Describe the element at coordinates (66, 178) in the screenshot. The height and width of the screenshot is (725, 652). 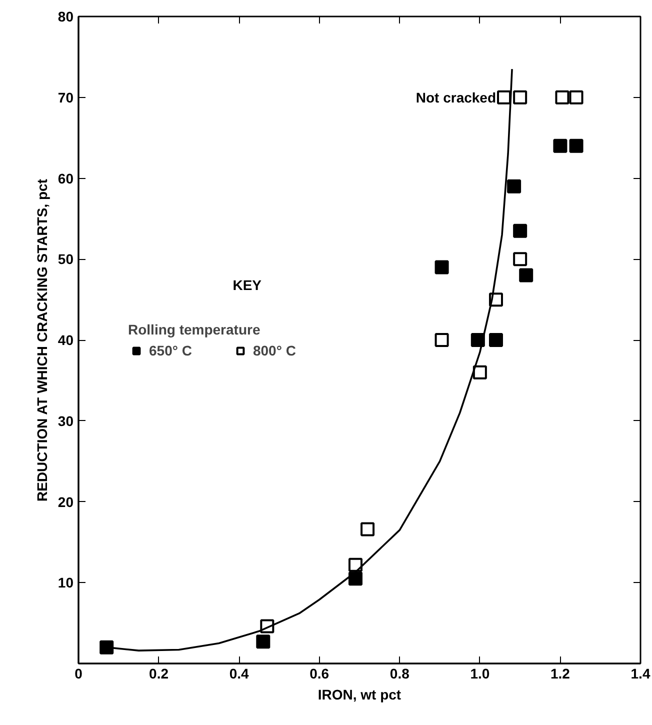
I see `y-tick-label: 60` at that location.